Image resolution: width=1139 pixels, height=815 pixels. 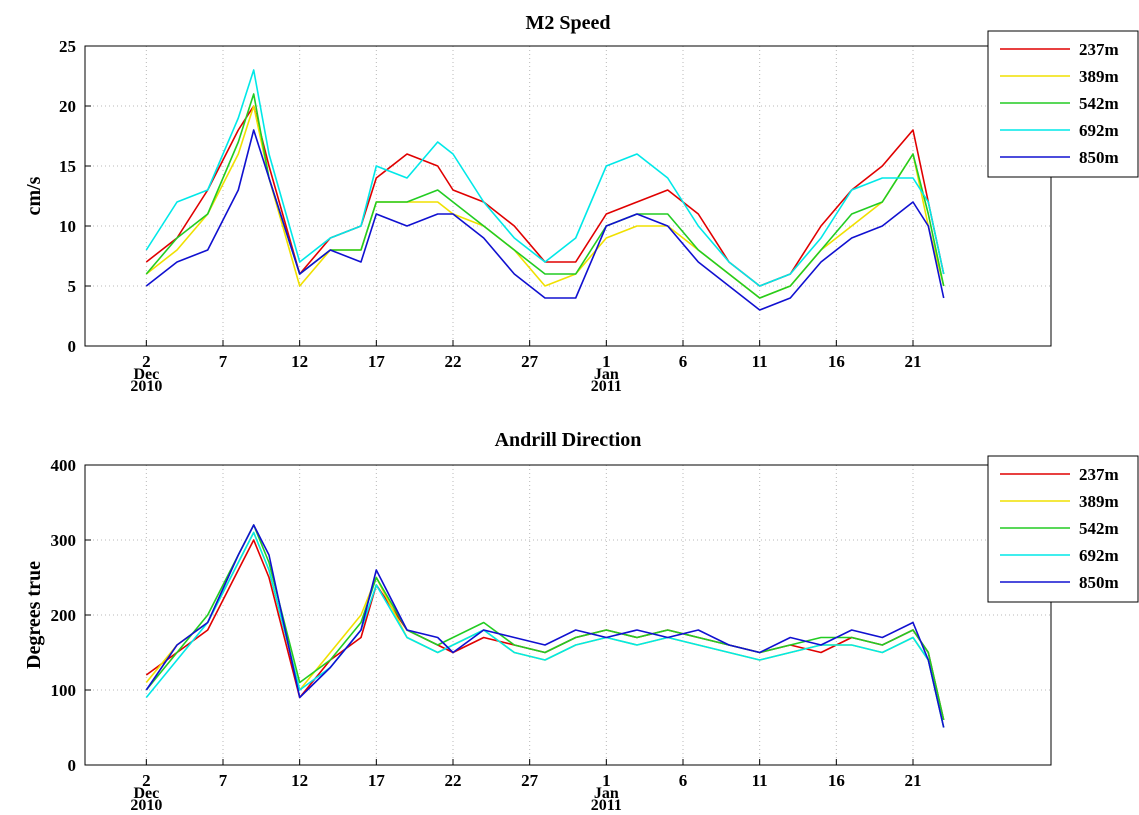 What do you see at coordinates (1099, 76) in the screenshot?
I see `speed-legend-label-389m: 389m` at bounding box center [1099, 76].